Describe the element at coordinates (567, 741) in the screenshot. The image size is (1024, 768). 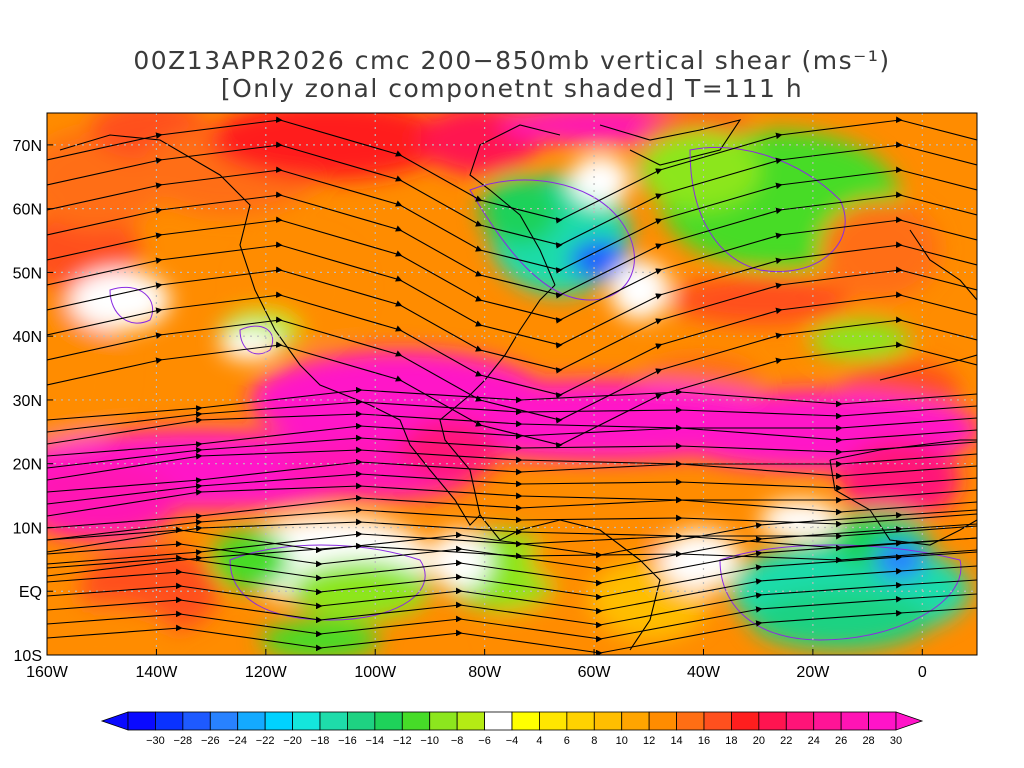
I see `colorbar-tick-label: 6` at that location.